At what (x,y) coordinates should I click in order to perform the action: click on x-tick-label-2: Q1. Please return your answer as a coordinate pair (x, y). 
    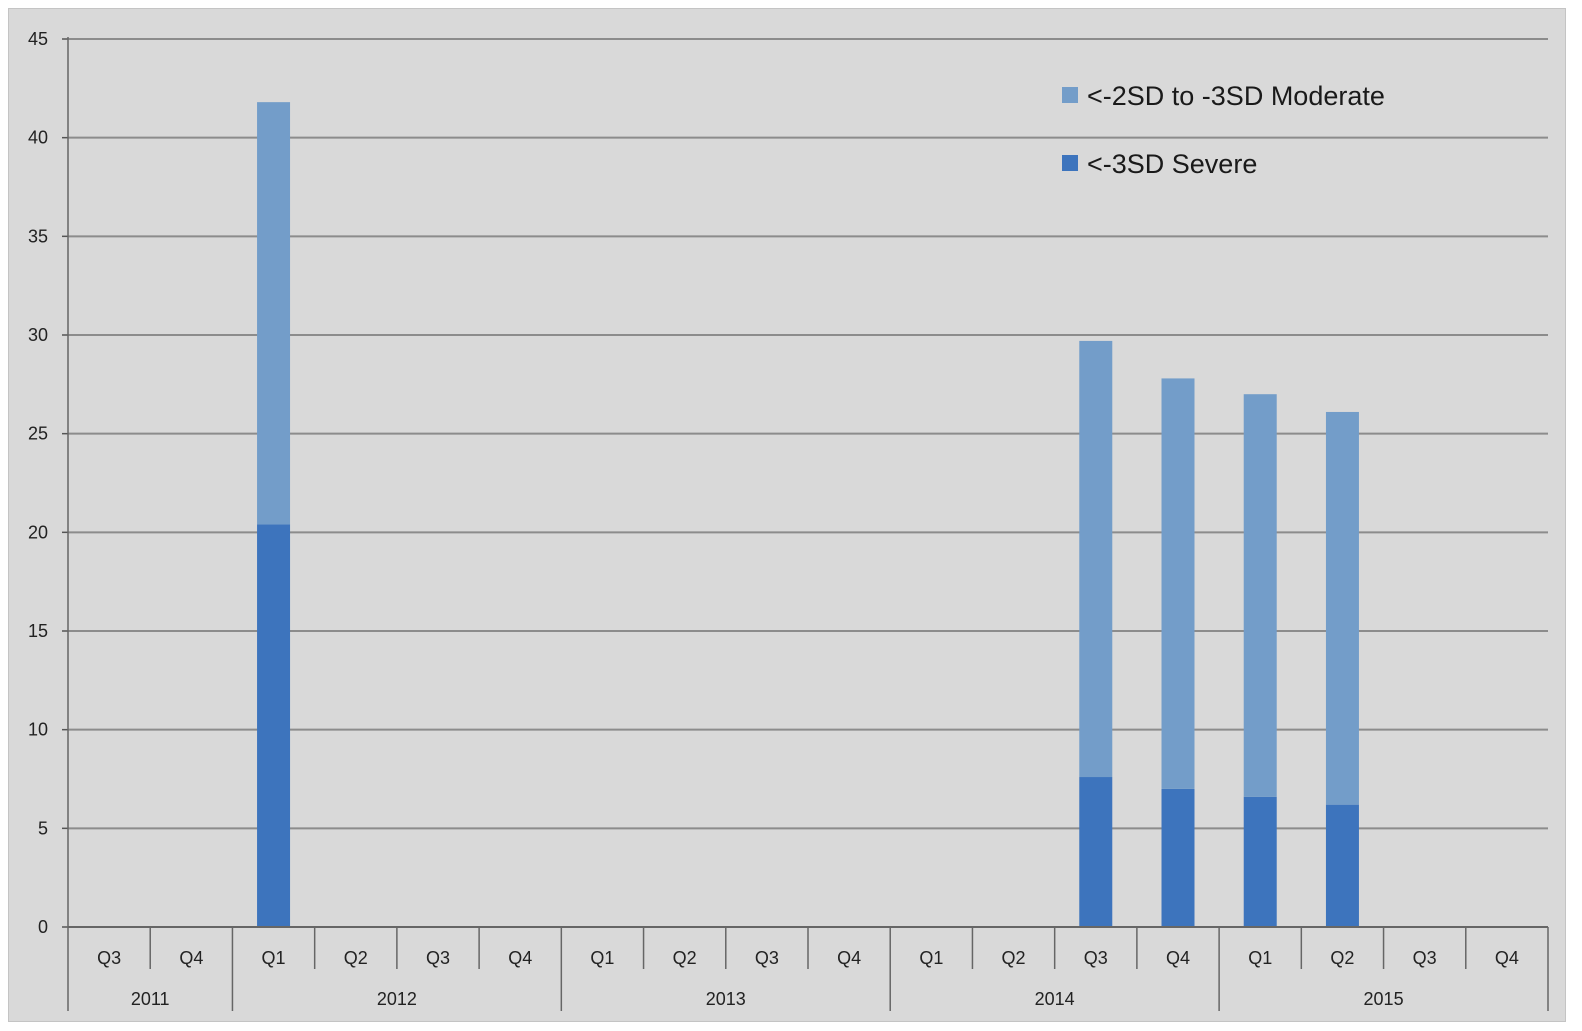
    Looking at the image, I should click on (274, 958).